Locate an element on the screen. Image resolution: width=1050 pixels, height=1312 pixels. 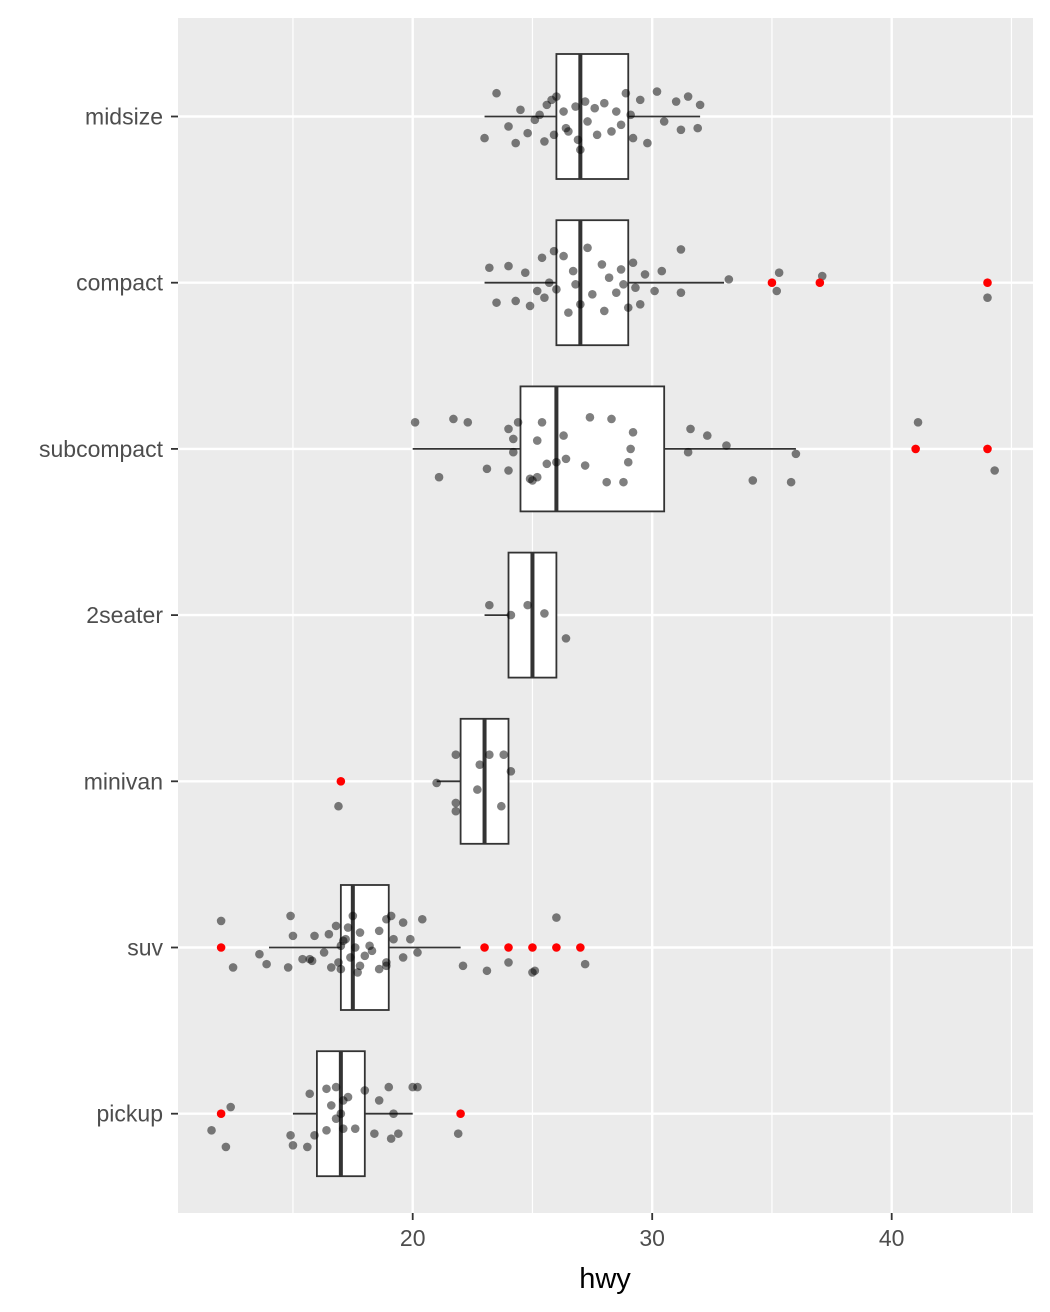
x-tick-label: 20 is located at coordinates (413, 1238).